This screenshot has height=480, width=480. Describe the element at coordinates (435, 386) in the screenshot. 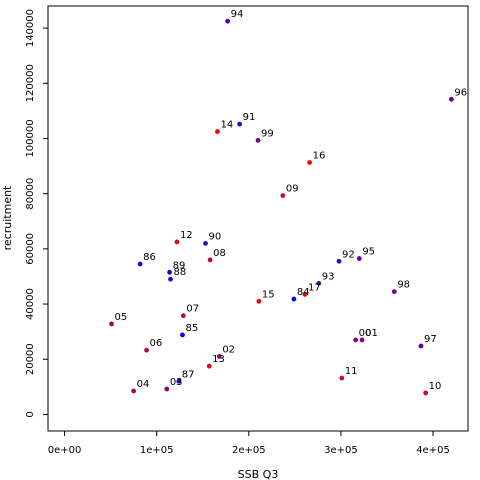

I see `point-label: 10` at that location.